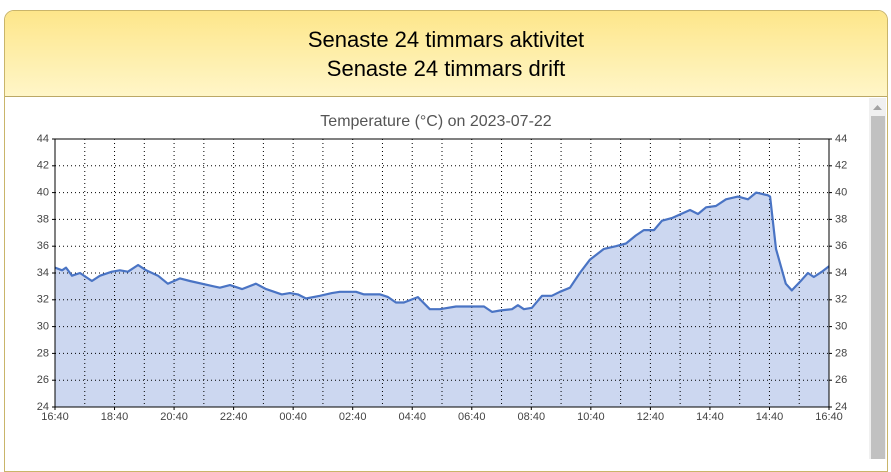  I want to click on y2-tick-label: 40, so click(841, 193).